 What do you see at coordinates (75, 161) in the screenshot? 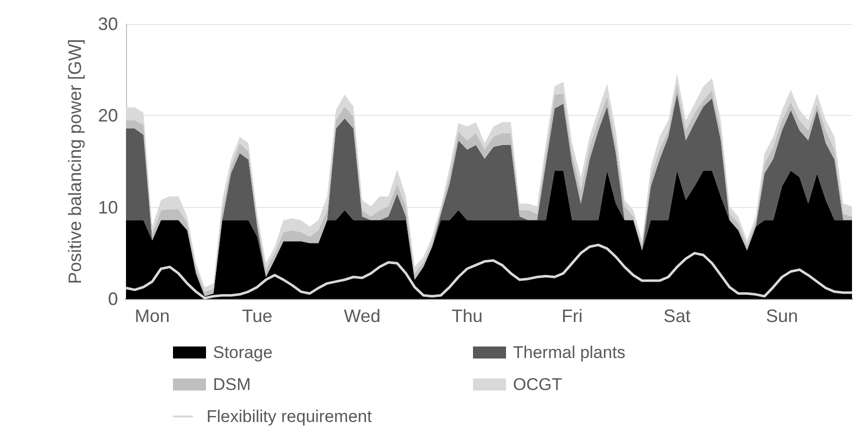
I see `y-axis-title: Positive balancing power [GW]` at bounding box center [75, 161].